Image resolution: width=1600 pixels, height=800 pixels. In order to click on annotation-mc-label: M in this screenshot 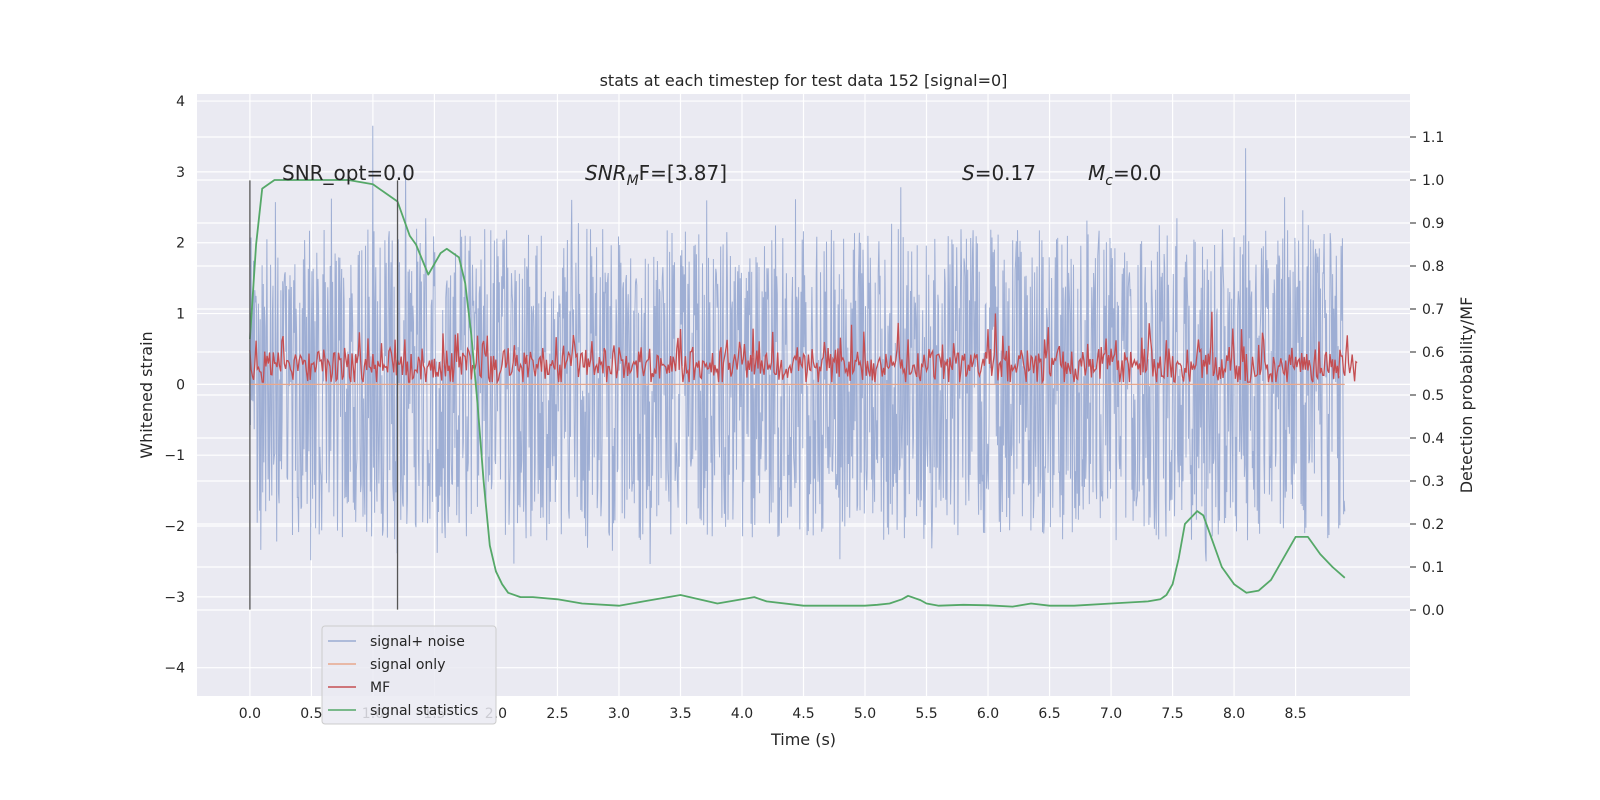, I will do `click(1096, 173)`.